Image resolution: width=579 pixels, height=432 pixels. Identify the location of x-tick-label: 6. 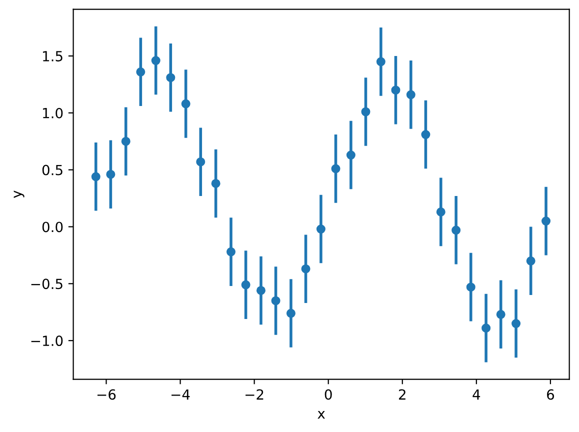
(550, 394).